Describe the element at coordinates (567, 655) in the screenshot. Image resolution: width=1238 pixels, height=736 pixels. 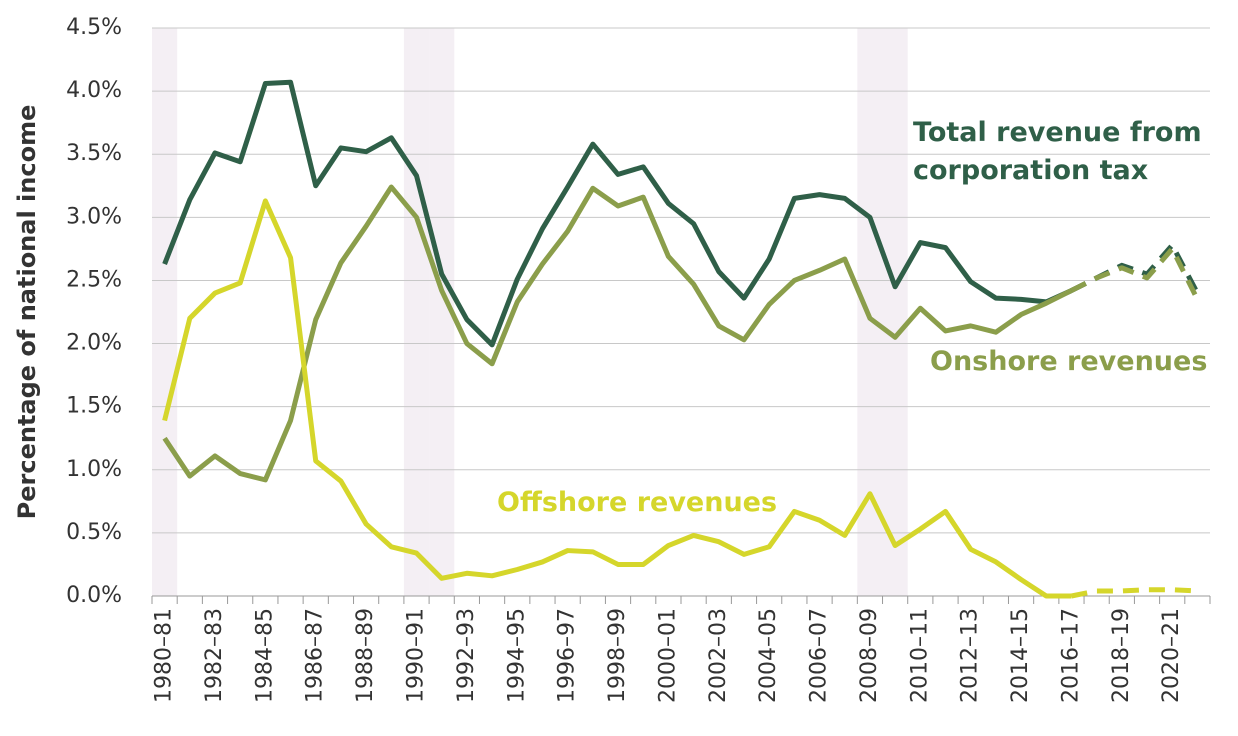
I see `x-tick-label: 1996–97` at that location.